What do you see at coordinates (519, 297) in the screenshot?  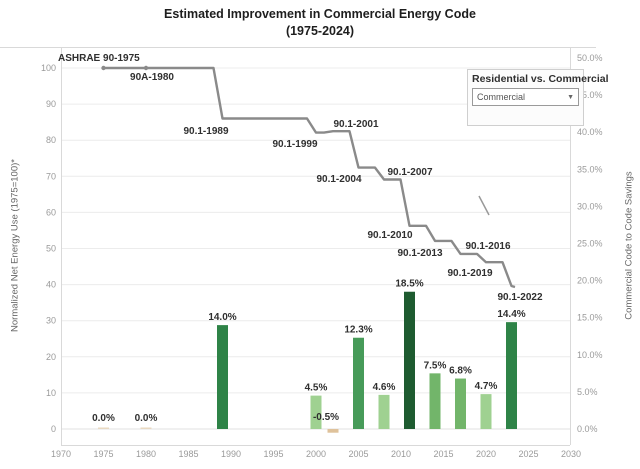 I see `code-annotation: 90.1-2022` at bounding box center [519, 297].